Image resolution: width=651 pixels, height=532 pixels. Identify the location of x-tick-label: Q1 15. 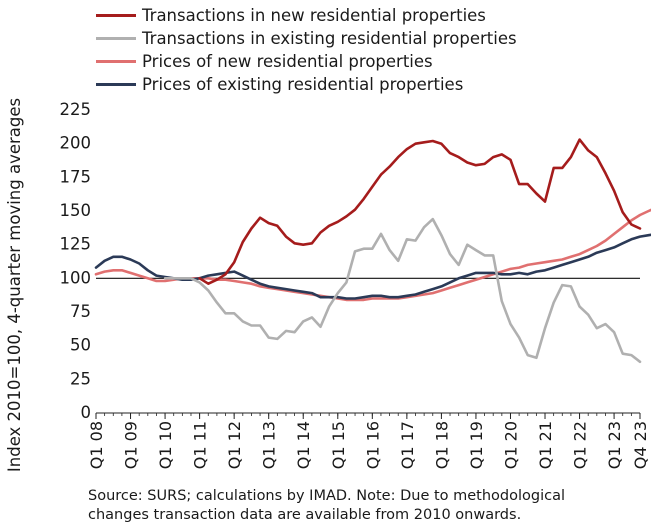
(338, 445).